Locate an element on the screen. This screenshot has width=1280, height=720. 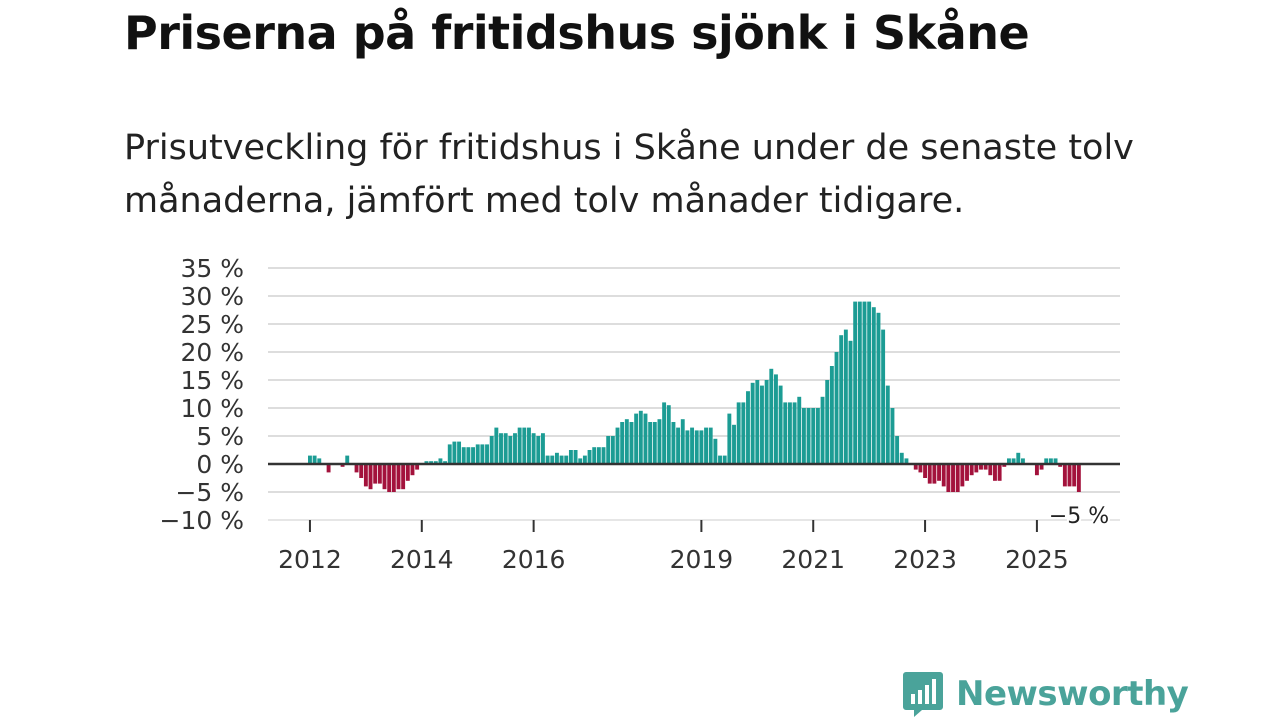
y-tick-label: −10 % is located at coordinates (202, 520).